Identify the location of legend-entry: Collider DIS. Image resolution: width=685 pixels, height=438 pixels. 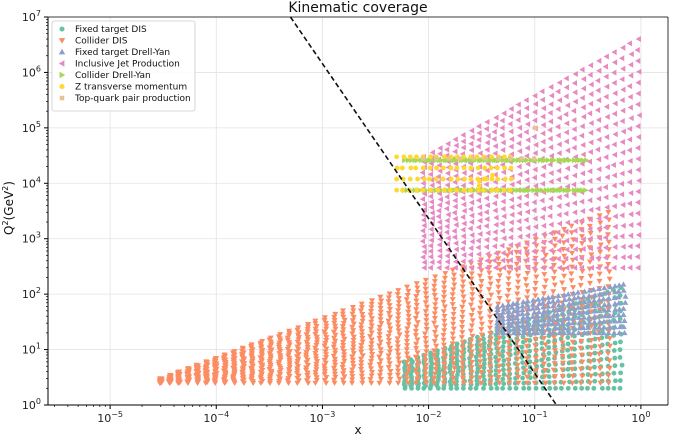
(93, 42).